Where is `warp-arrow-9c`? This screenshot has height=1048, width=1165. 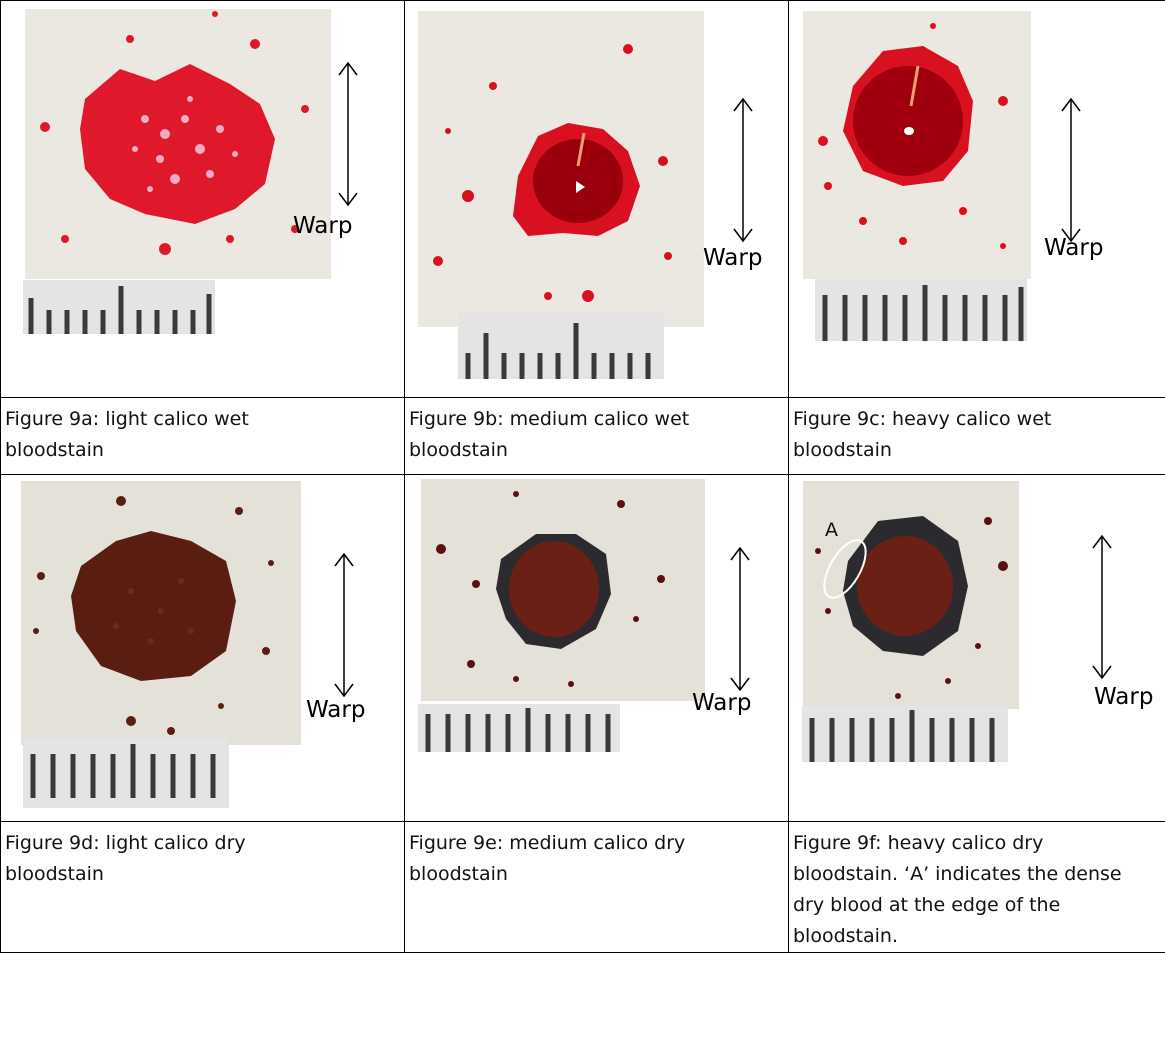 warp-arrow-9c is located at coordinates (1071, 170).